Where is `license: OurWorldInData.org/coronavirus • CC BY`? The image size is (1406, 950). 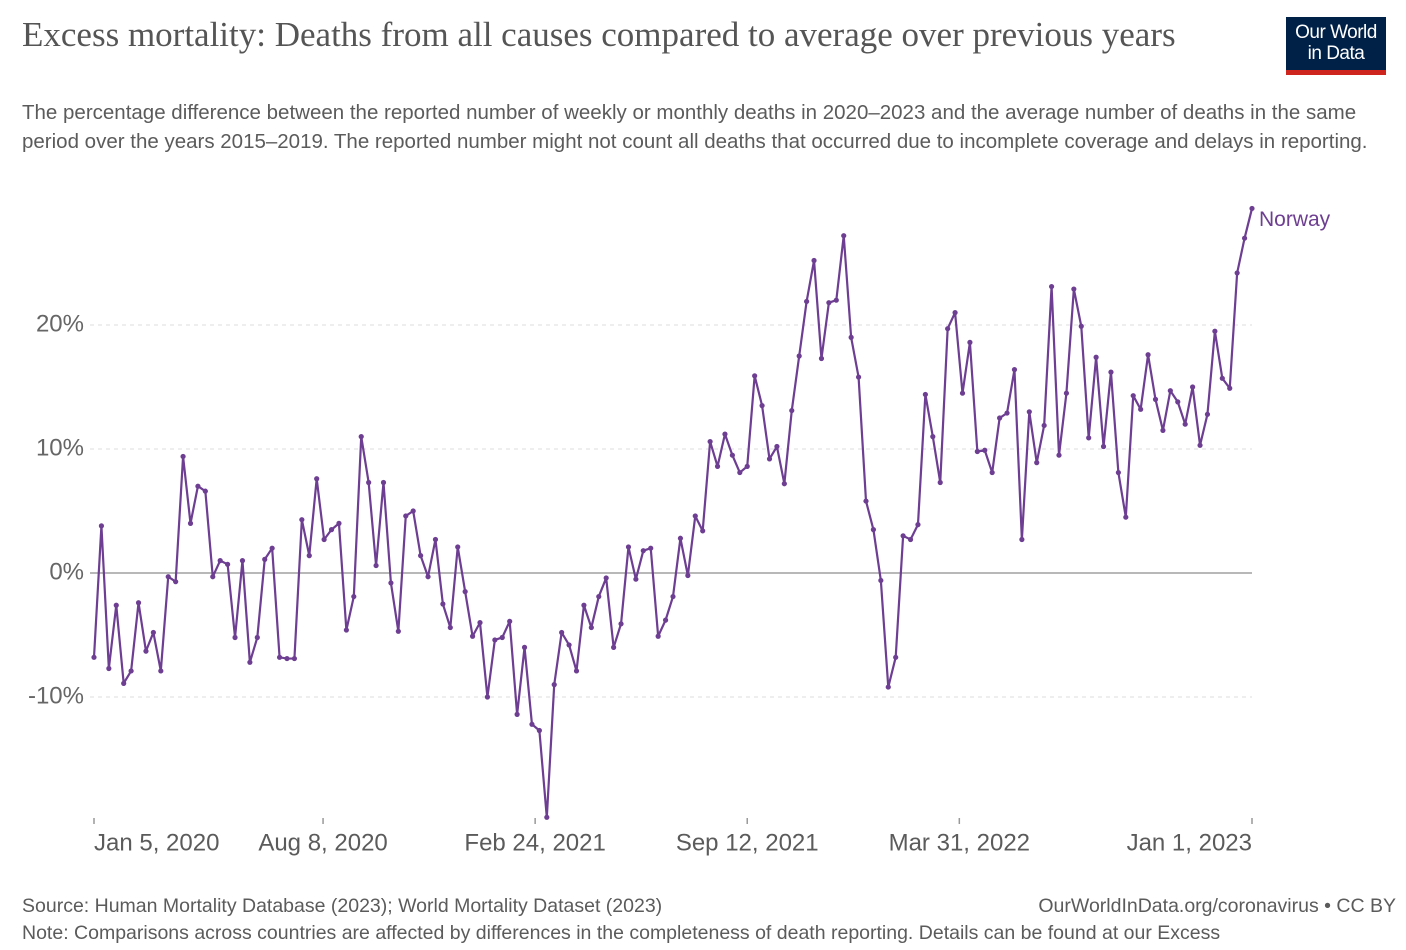
license: OurWorldInData.org/coronavirus • CC BY is located at coordinates (1217, 906).